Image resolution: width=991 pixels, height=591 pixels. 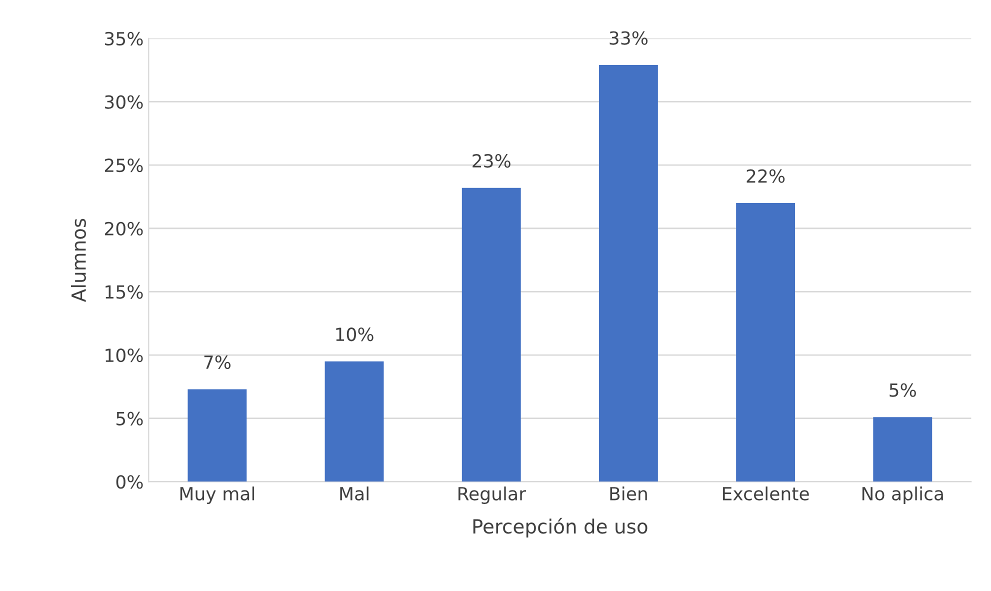 I want to click on data-label: 7%, so click(x=217, y=362).